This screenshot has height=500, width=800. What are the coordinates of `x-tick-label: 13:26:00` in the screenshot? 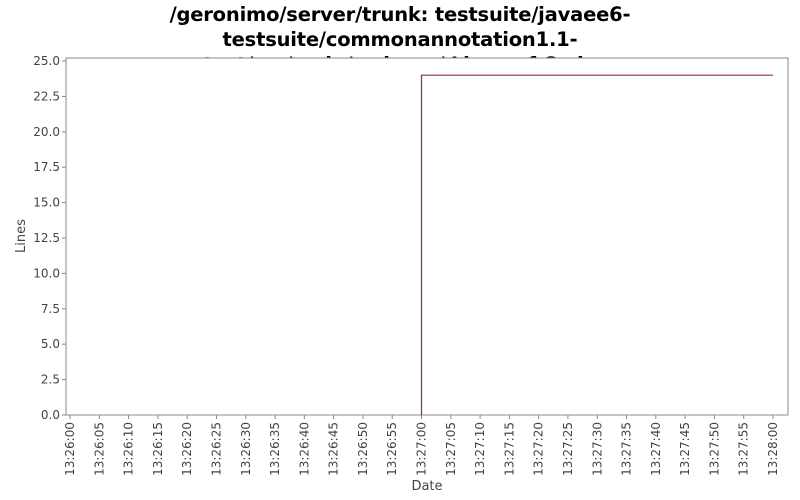 It's located at (70, 449).